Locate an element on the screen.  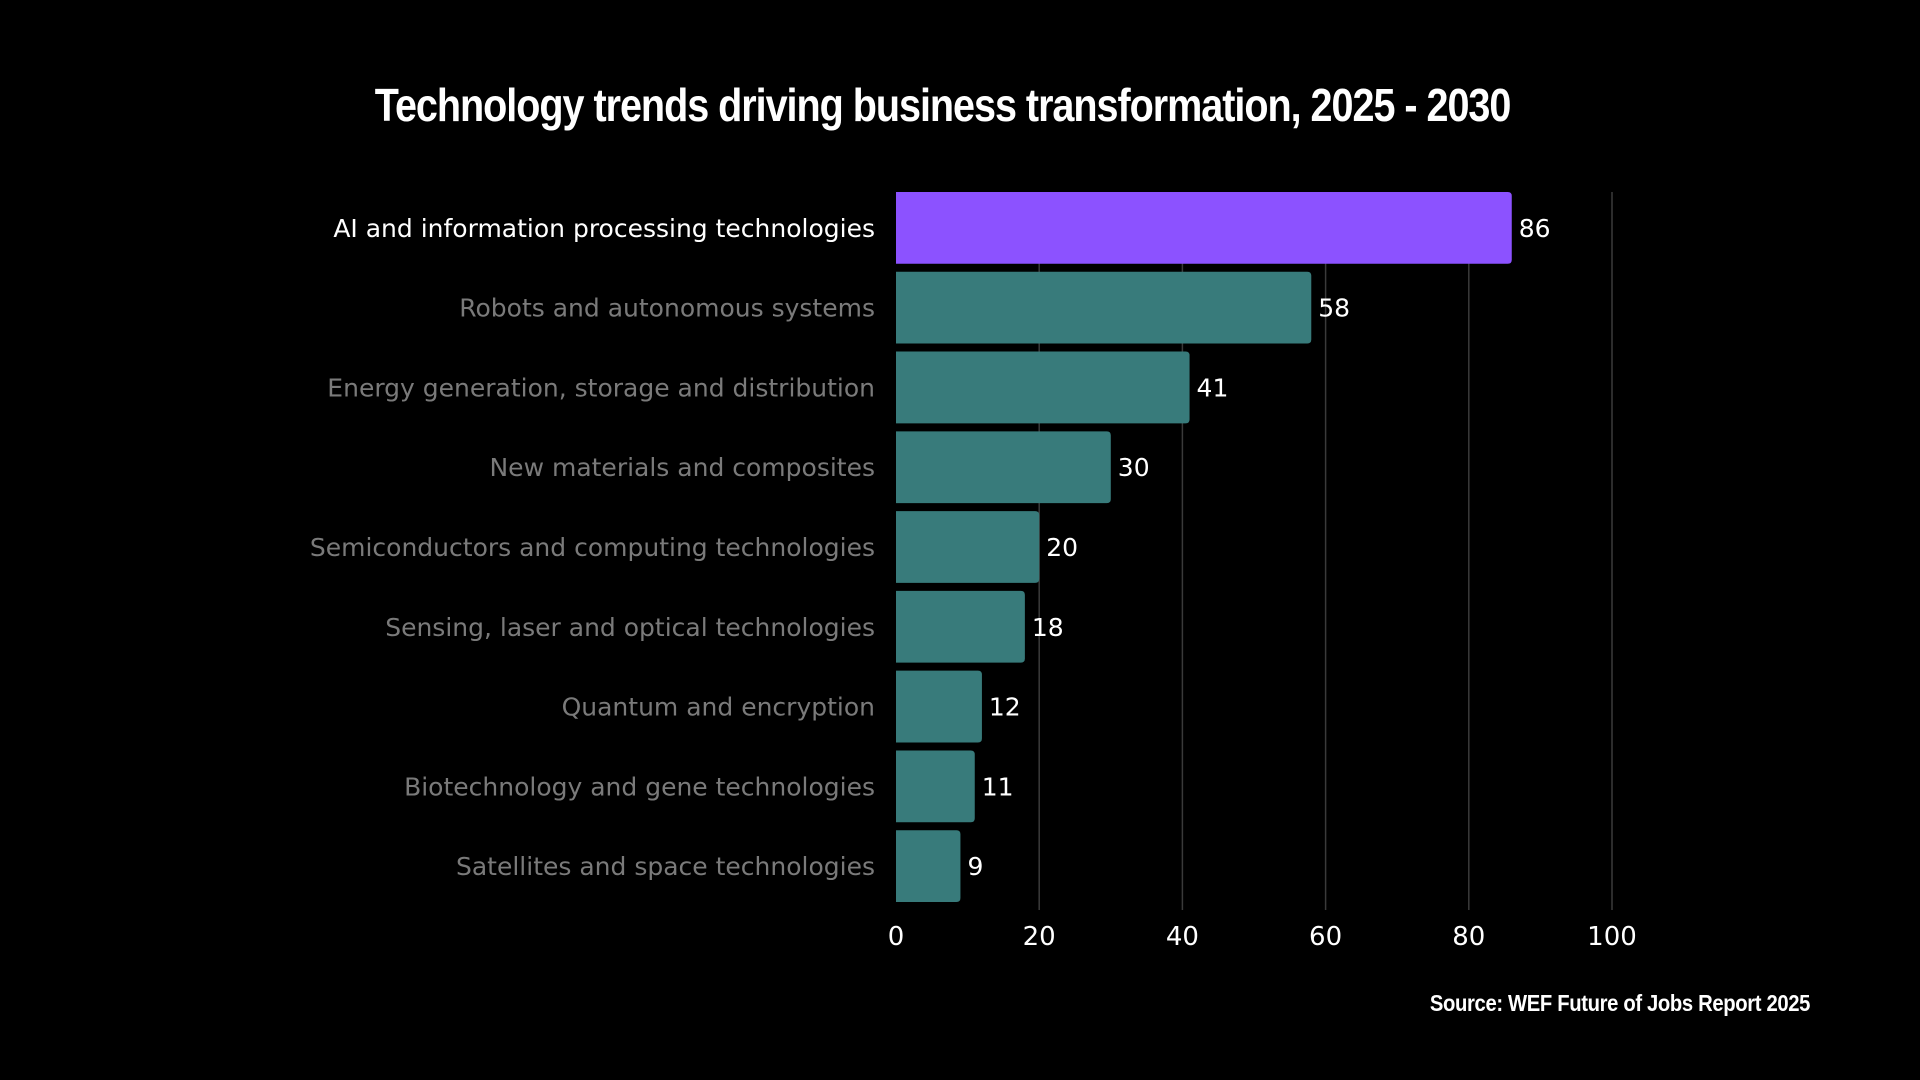
source-note: Source: WEF Future of Jobs Report 2025 is located at coordinates (1620, 1003).